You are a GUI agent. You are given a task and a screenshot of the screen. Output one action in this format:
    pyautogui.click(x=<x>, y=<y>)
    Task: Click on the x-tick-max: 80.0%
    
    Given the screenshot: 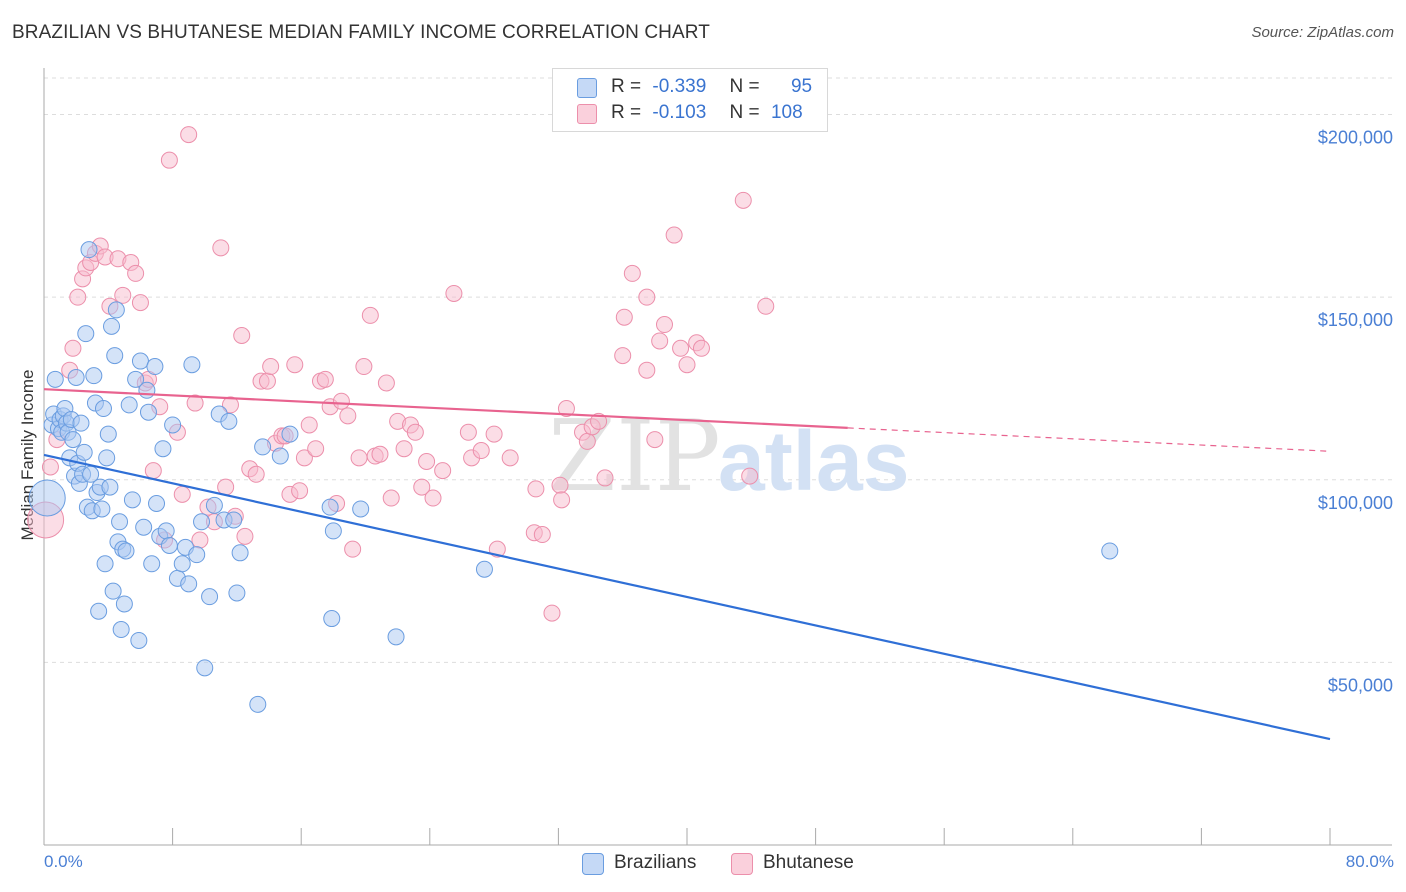 What is the action you would take?
    pyautogui.click(x=1369, y=861)
    